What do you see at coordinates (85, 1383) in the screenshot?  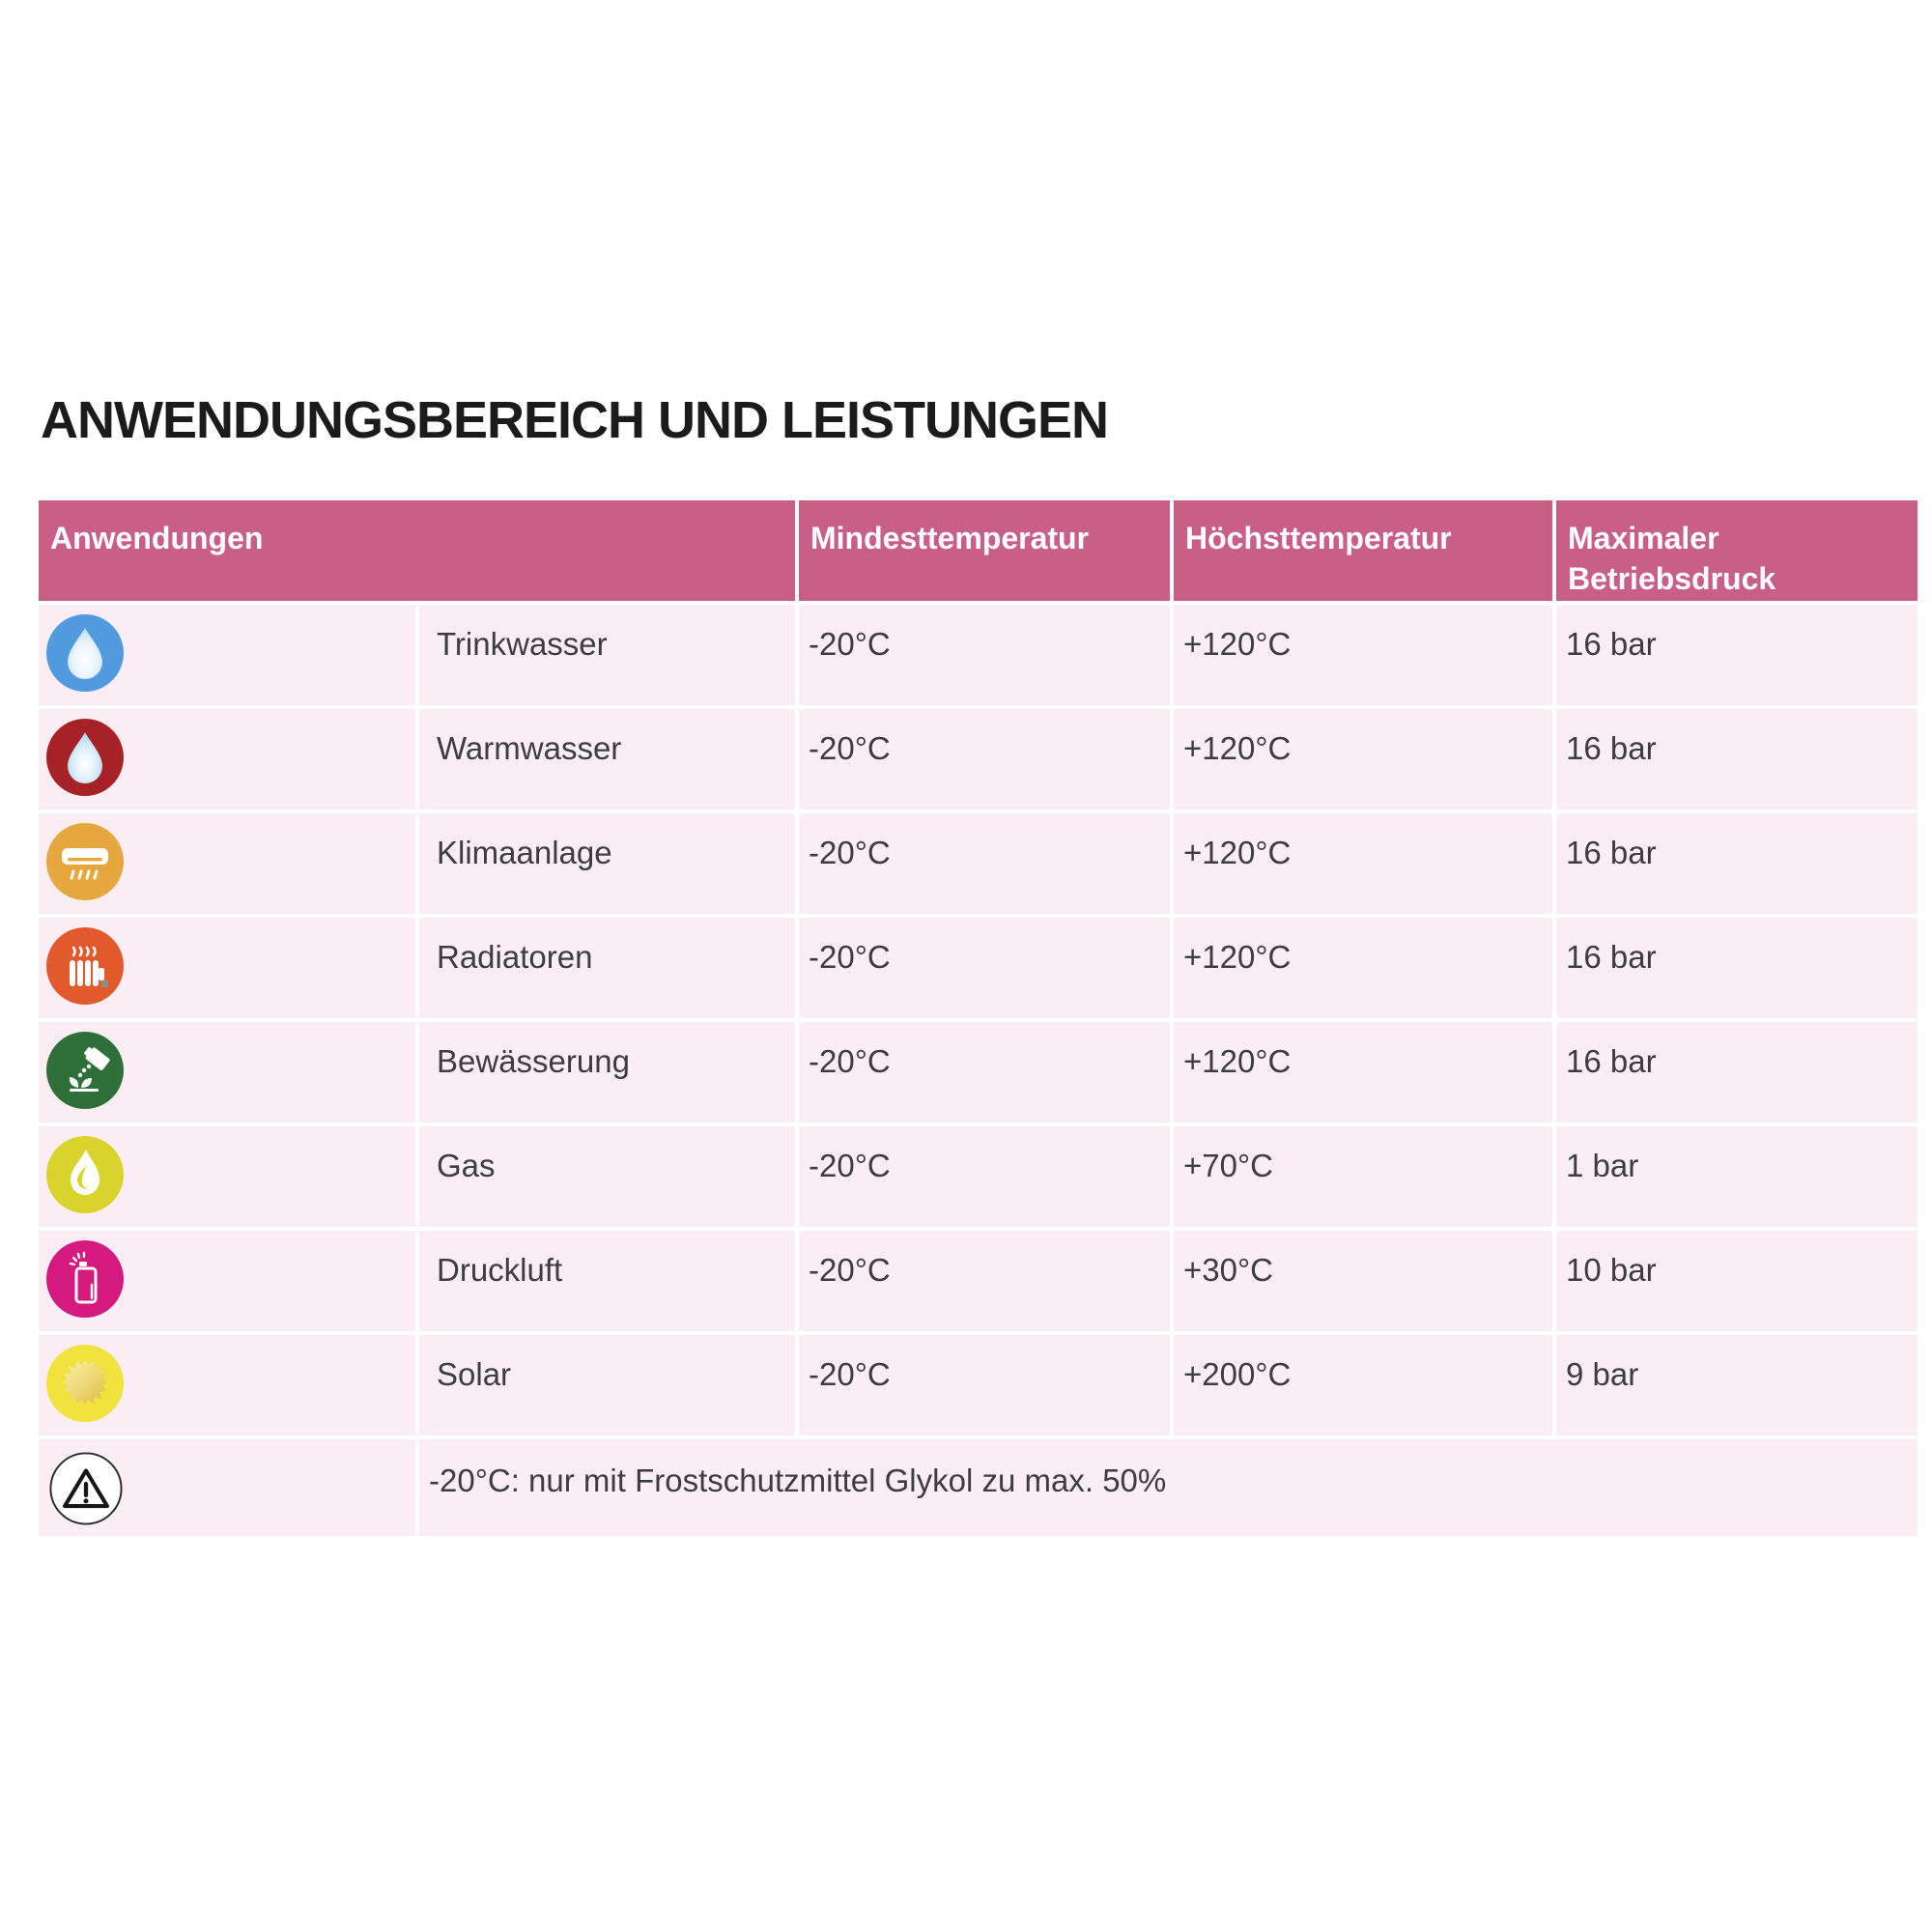 I see `sun-icon` at bounding box center [85, 1383].